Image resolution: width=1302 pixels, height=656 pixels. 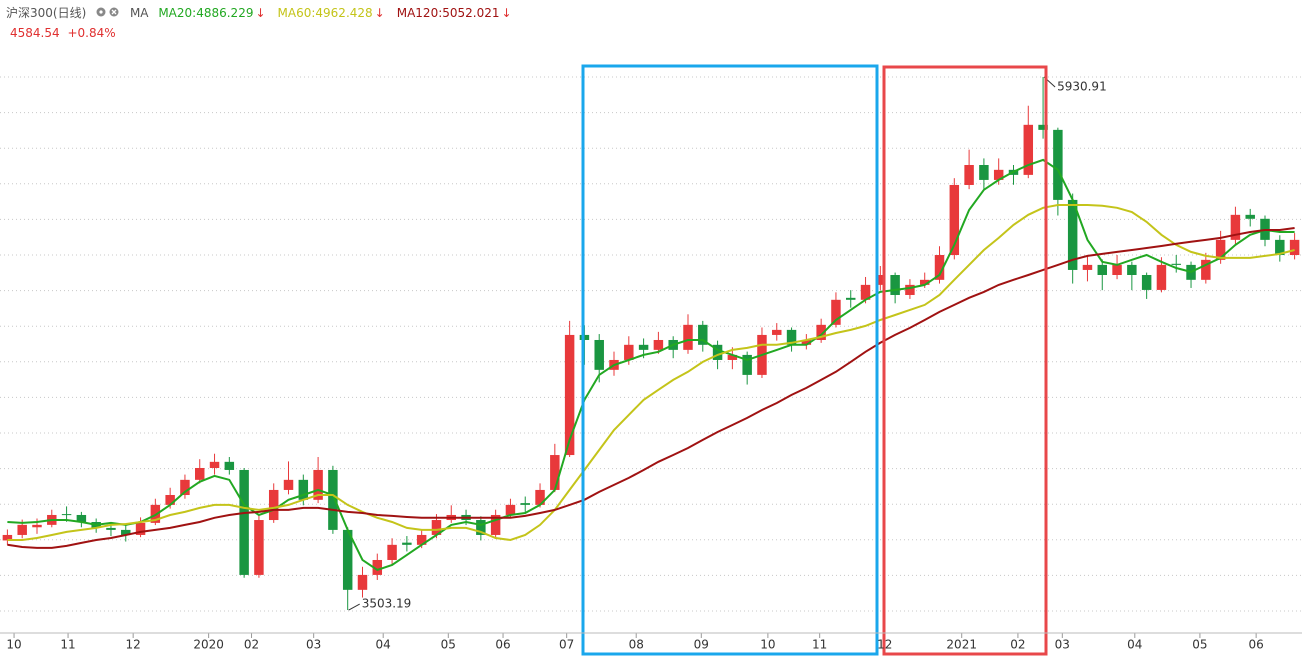 I want to click on price-change: +0.84%, so click(x=91, y=33).